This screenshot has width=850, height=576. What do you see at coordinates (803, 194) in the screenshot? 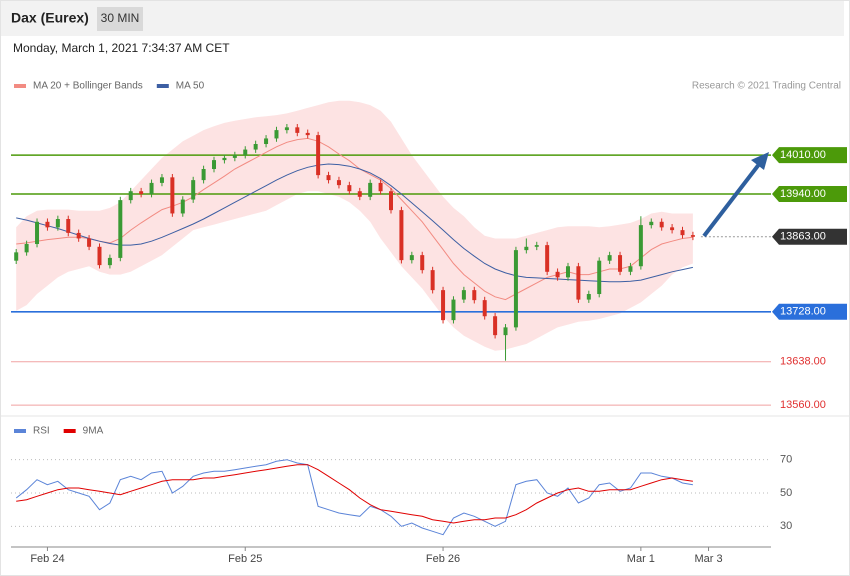
I see `level-label: 13940.00` at bounding box center [803, 194].